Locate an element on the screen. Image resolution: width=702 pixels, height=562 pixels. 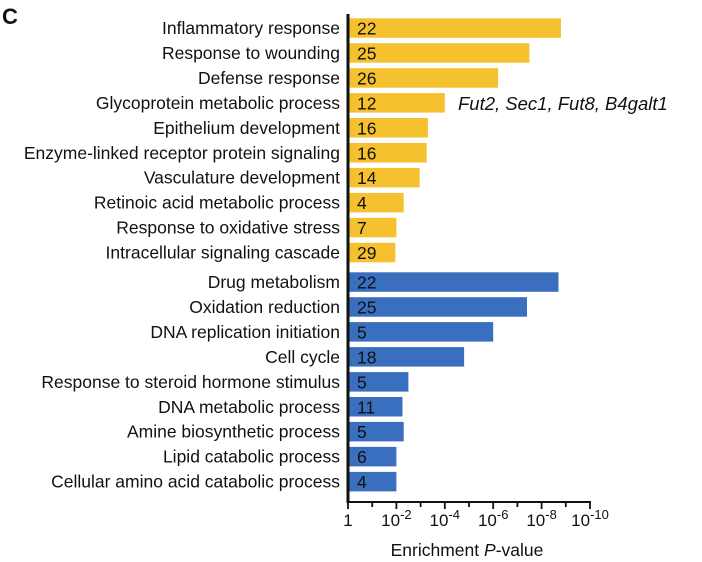
gene-count-label-dna-metabolic-process: 11 is located at coordinates (366, 407).